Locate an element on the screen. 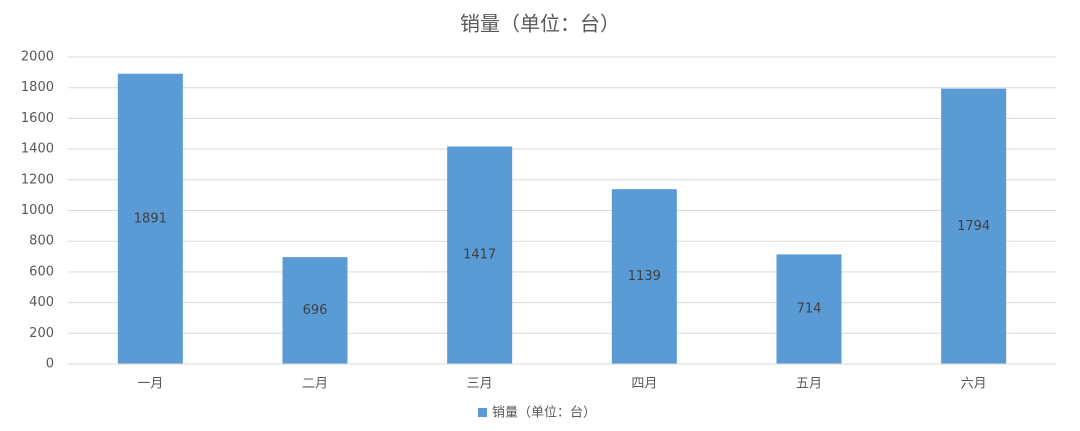 The width and height of the screenshot is (1080, 431). data-label: 1139 is located at coordinates (644, 276).